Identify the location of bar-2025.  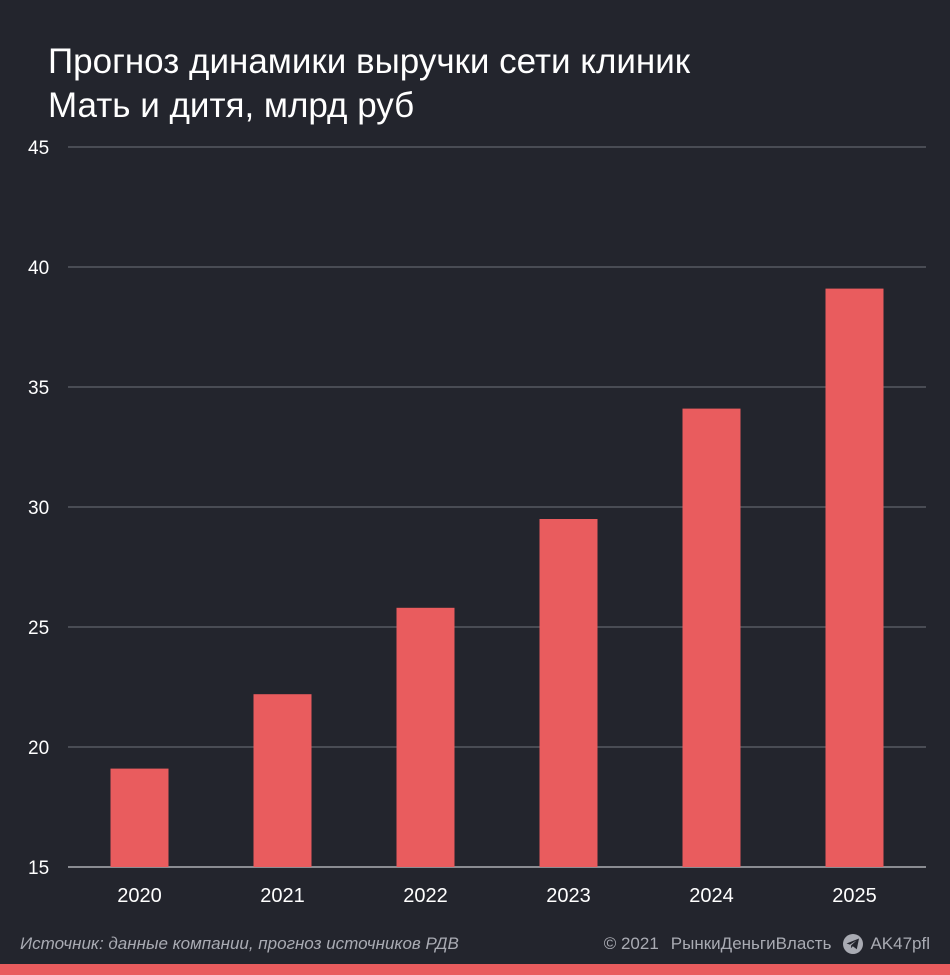
(854, 578).